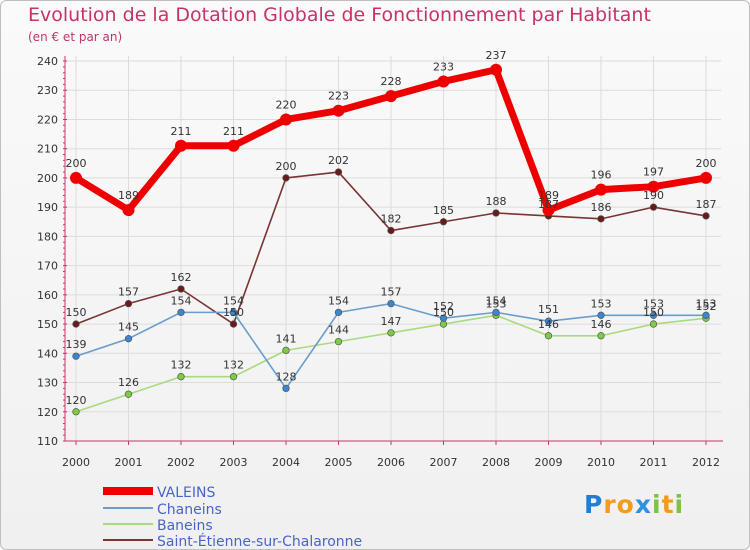  I want to click on data-label: 185, so click(443, 210).